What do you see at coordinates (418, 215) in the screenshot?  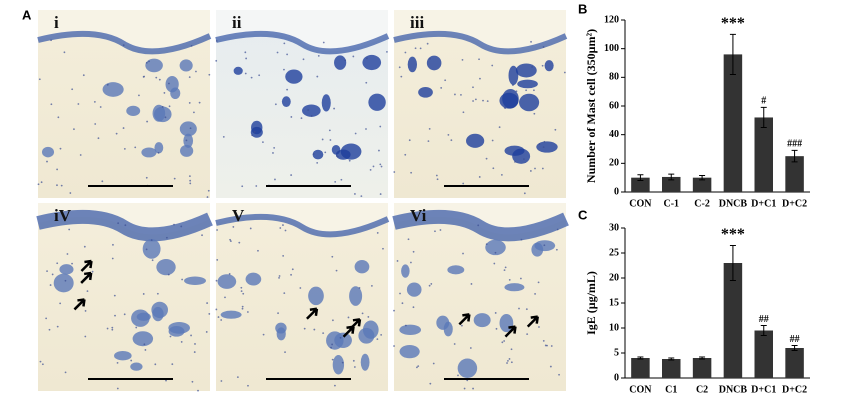 I see `image-label: Vi` at bounding box center [418, 215].